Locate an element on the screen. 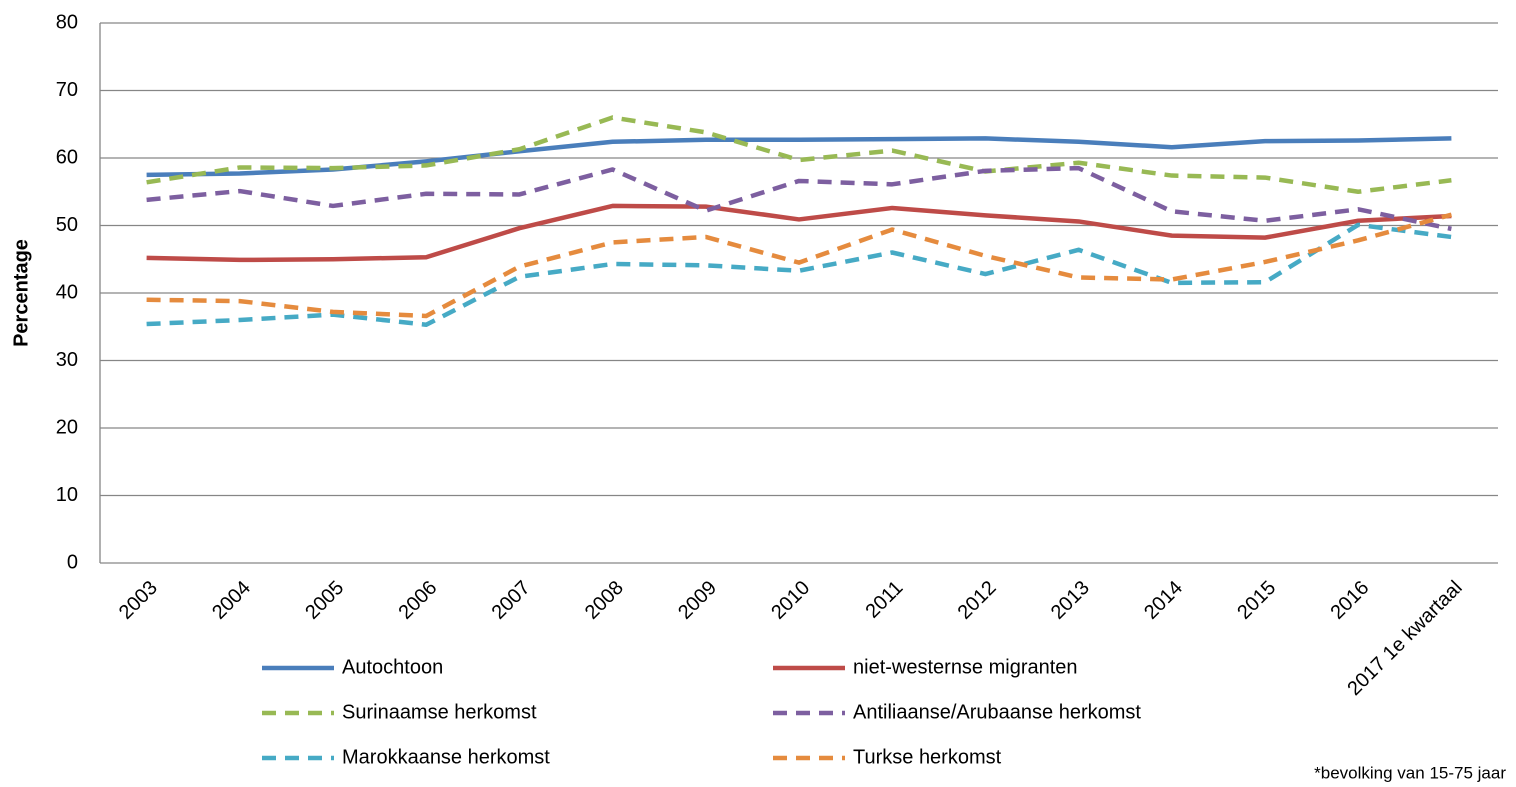 This screenshot has height=787, width=1516. y-tick-label: 70 is located at coordinates (67, 90).